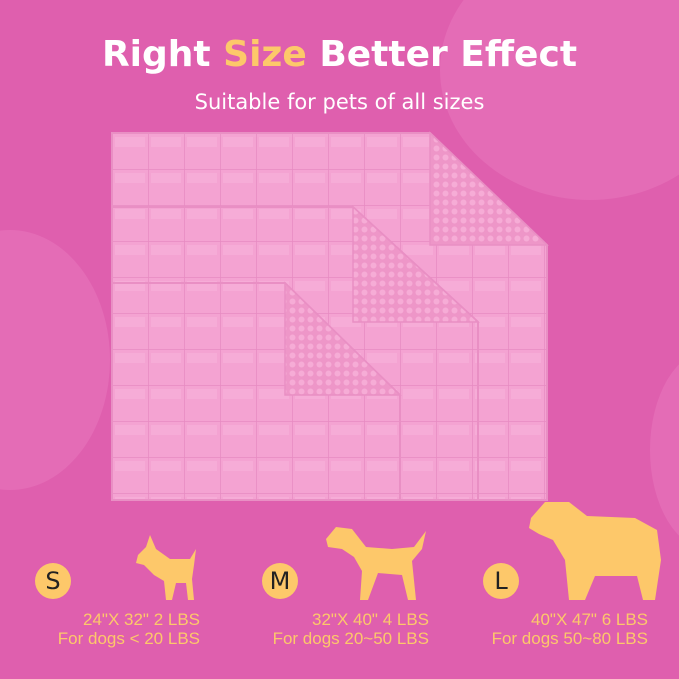  What do you see at coordinates (595, 551) in the screenshot?
I see `large-dog-icon` at bounding box center [595, 551].